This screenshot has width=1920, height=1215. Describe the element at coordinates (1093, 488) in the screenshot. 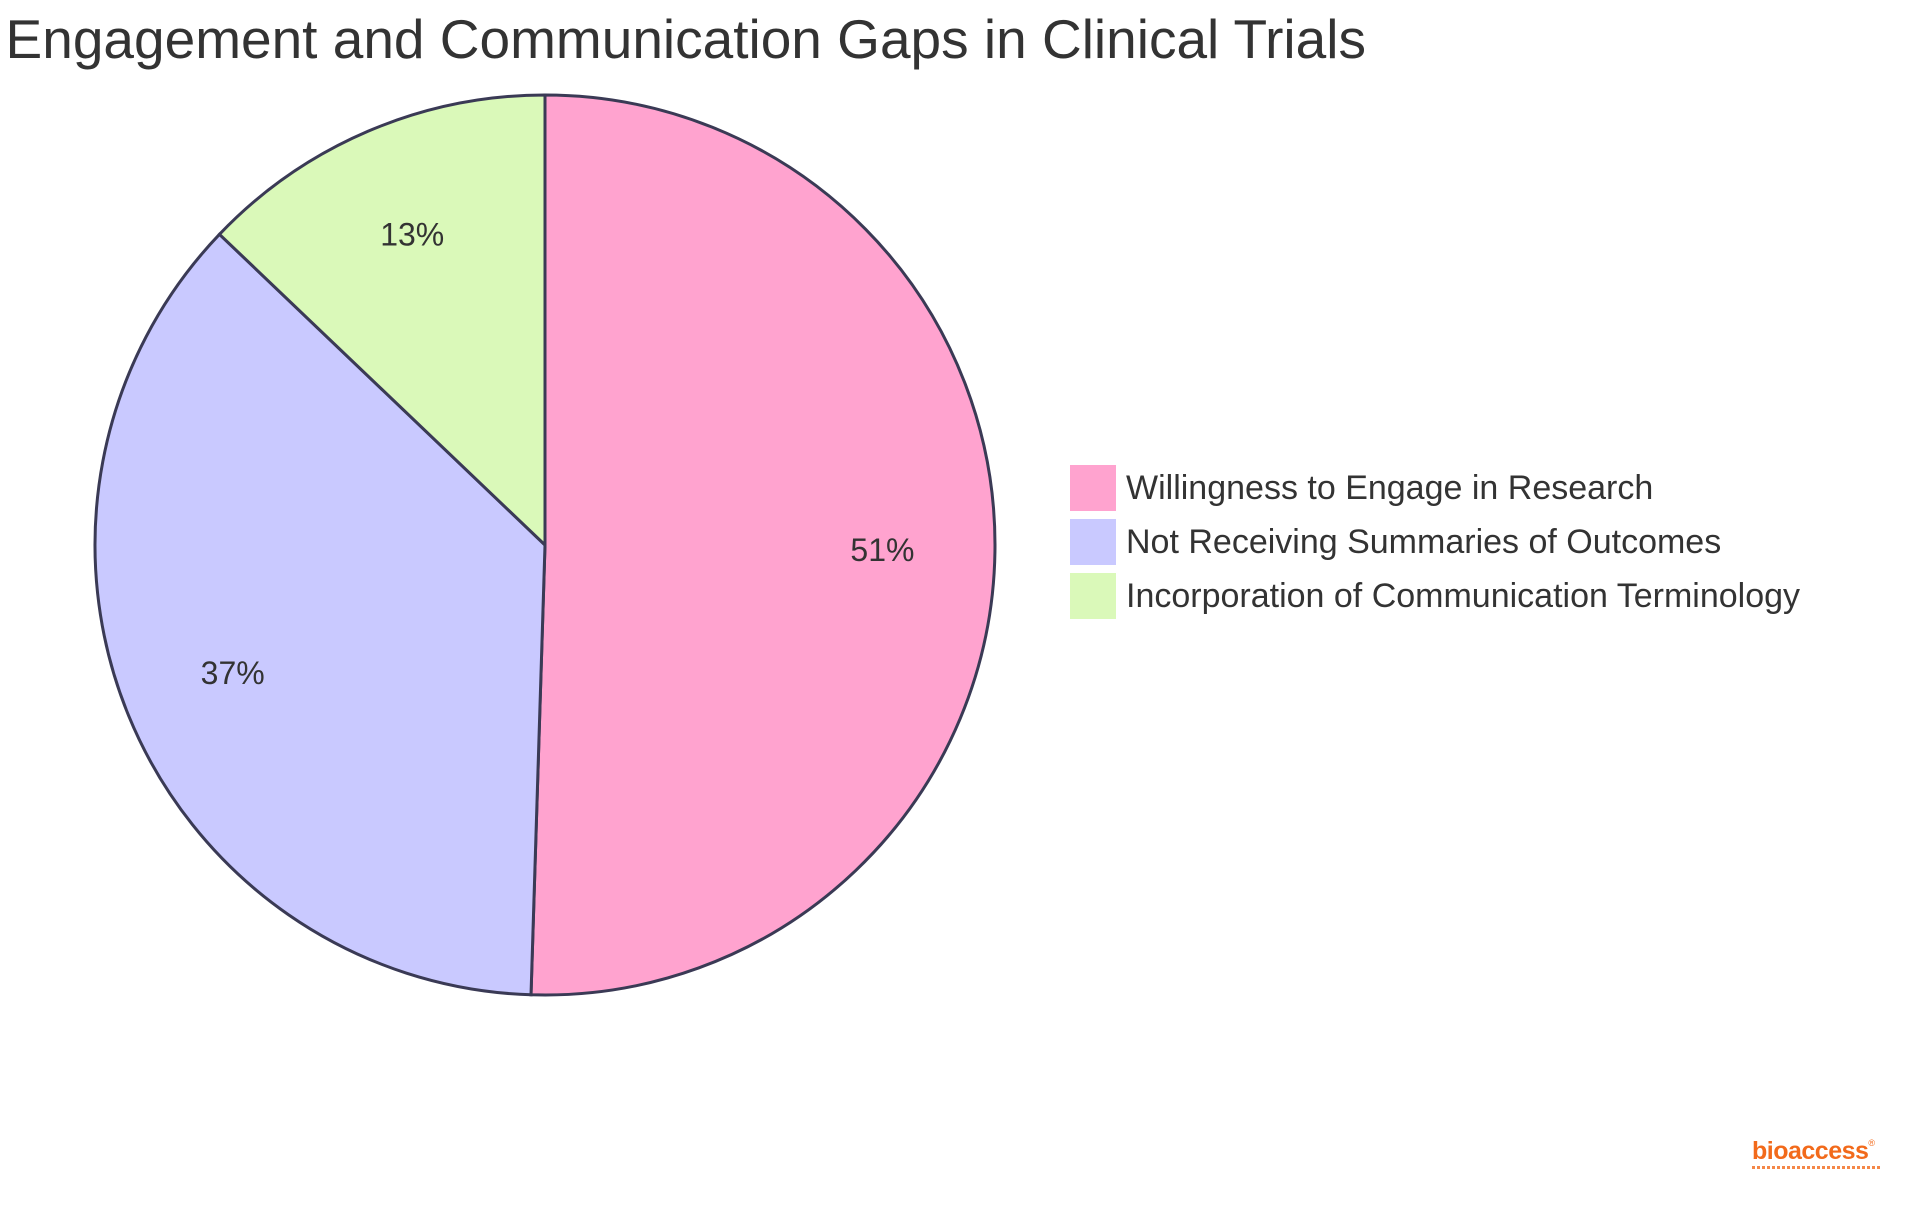

I see `legend-swatch-willingness-to-engage-in-research` at that location.